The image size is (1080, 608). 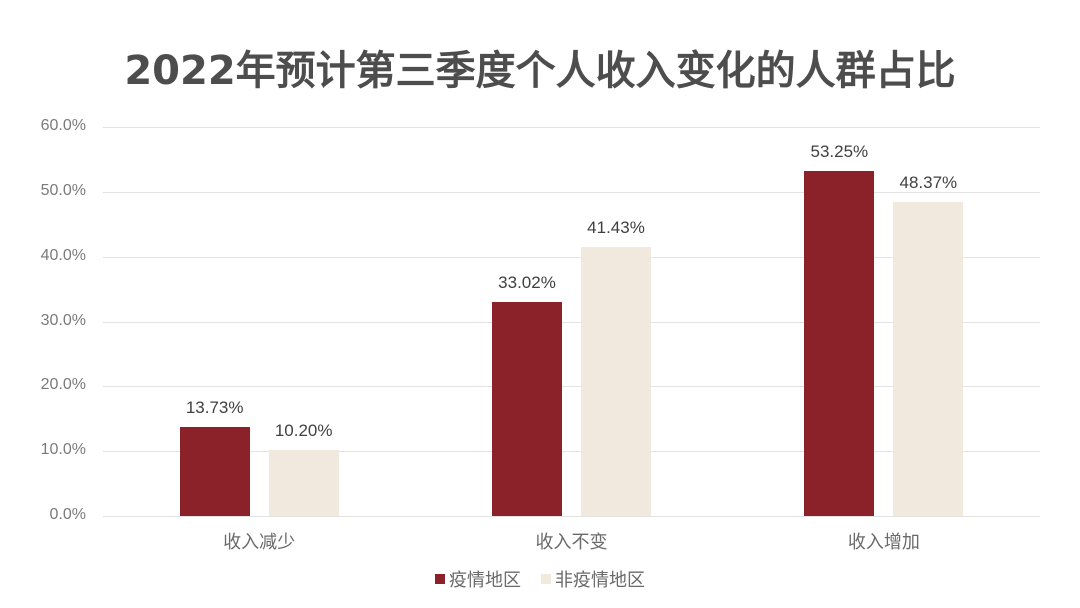 I want to click on data-label: 13.73%, so click(x=214, y=407).